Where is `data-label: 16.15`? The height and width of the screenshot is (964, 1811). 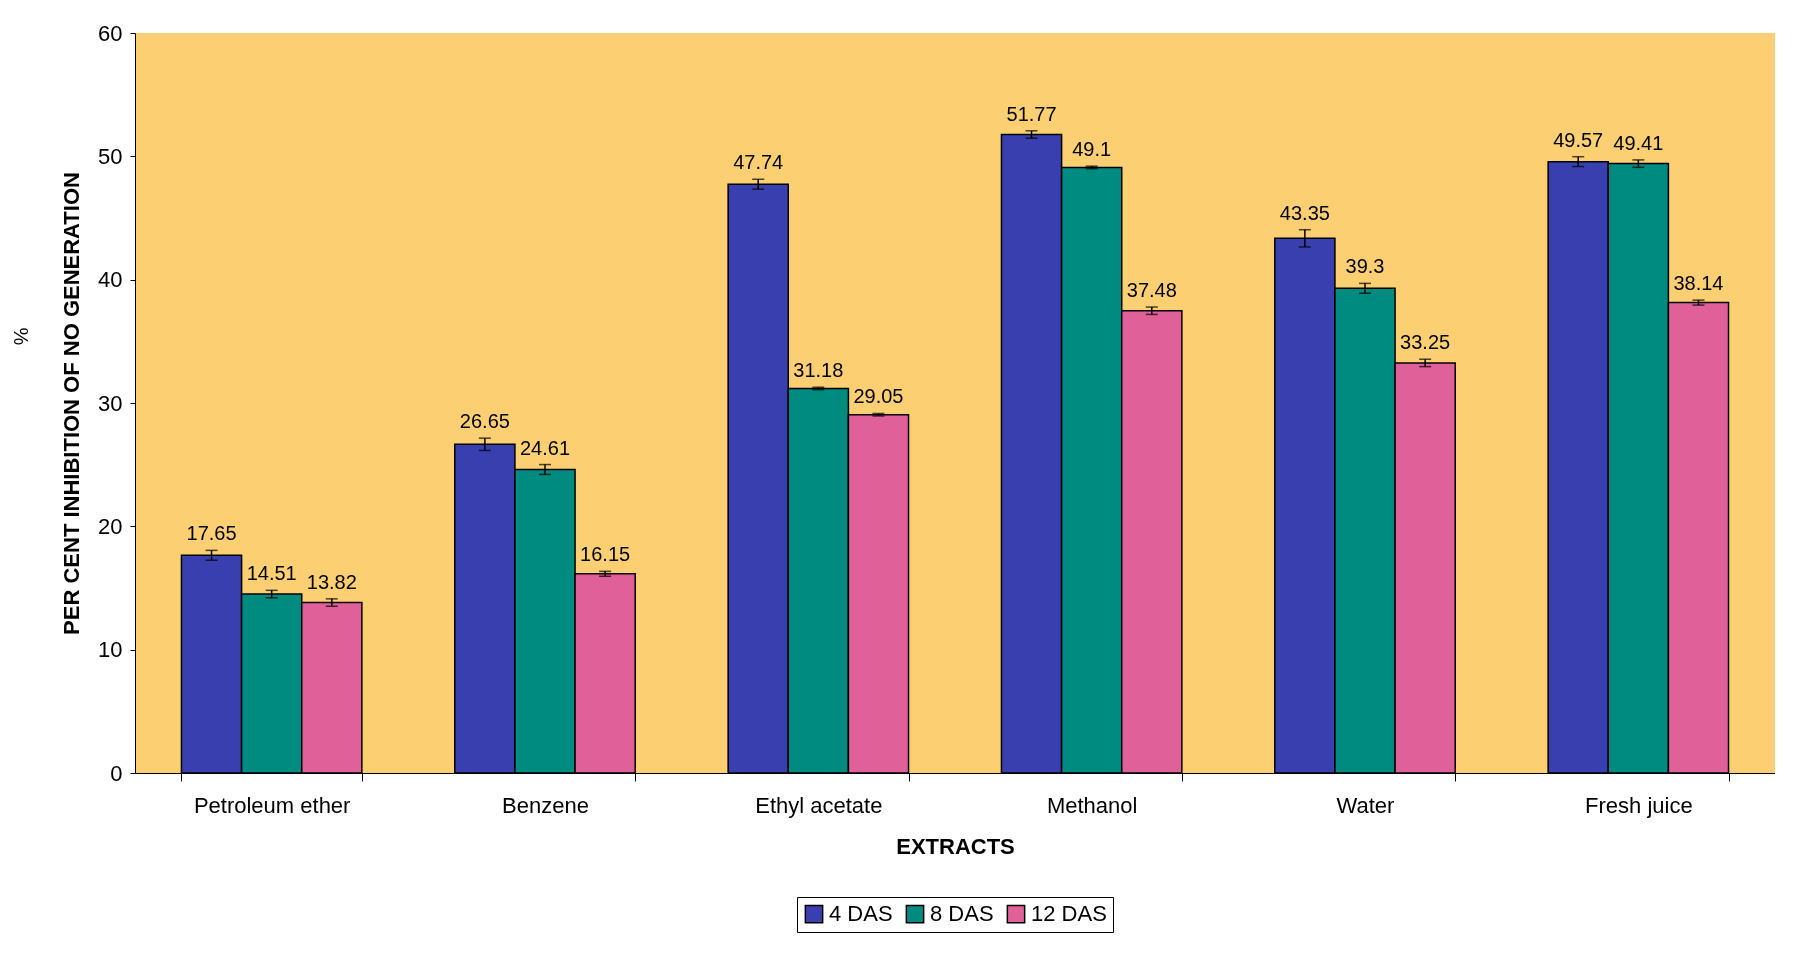
data-label: 16.15 is located at coordinates (605, 554).